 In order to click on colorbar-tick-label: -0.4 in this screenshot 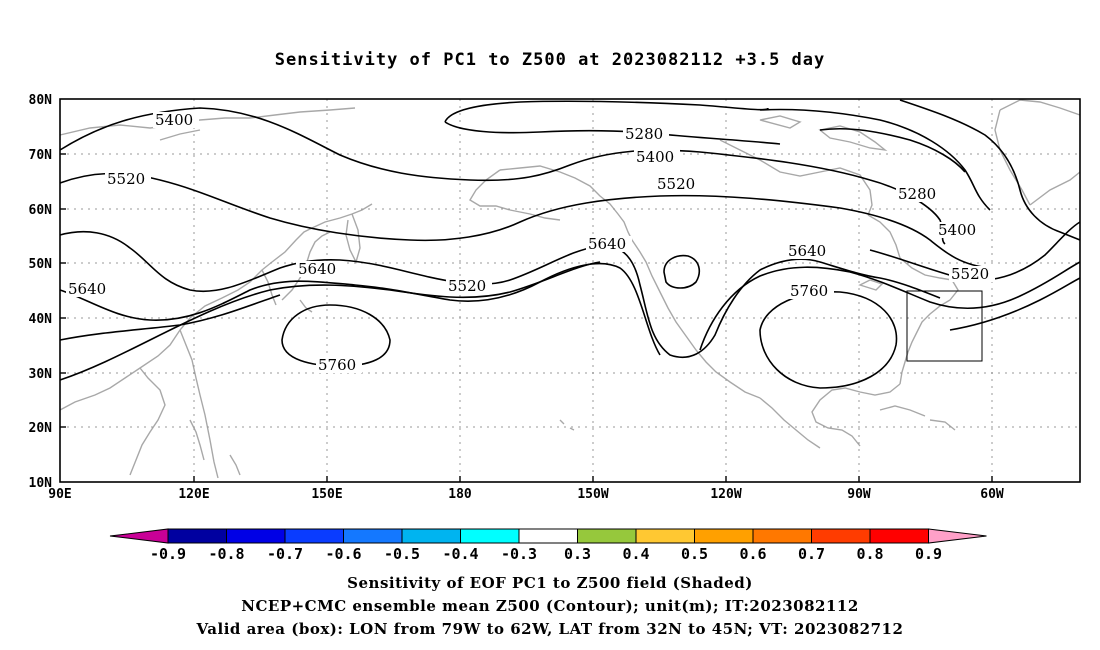, I will do `click(460, 554)`.